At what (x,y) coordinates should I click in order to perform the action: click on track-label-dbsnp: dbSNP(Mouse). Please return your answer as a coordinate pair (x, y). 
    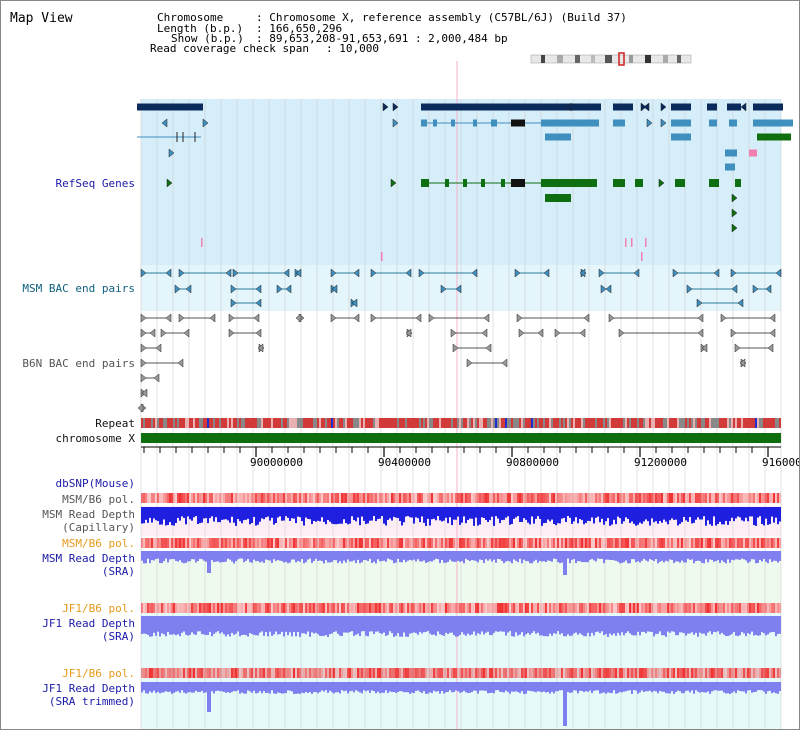
    Looking at the image, I should click on (95, 483).